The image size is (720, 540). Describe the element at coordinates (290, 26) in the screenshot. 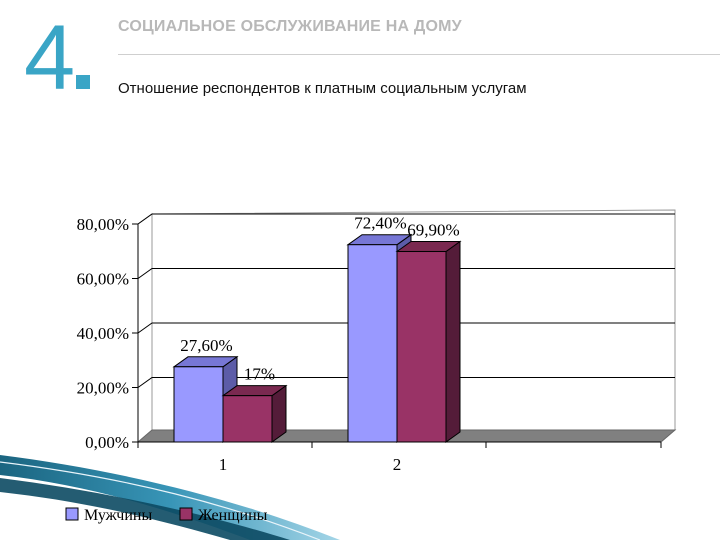

I see `section-title: СОЦИАЛЬНОЕ ОБСЛУЖИВАНИЕ НА ДОМУ` at that location.